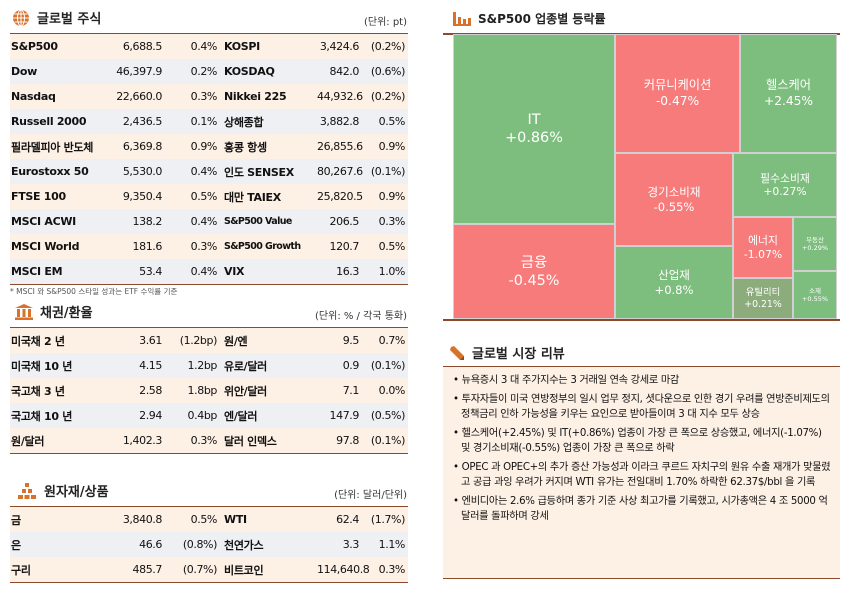 This screenshot has width=850, height=591. I want to click on sector-cell: 유틸리티 +0.21%, so click(763, 298).